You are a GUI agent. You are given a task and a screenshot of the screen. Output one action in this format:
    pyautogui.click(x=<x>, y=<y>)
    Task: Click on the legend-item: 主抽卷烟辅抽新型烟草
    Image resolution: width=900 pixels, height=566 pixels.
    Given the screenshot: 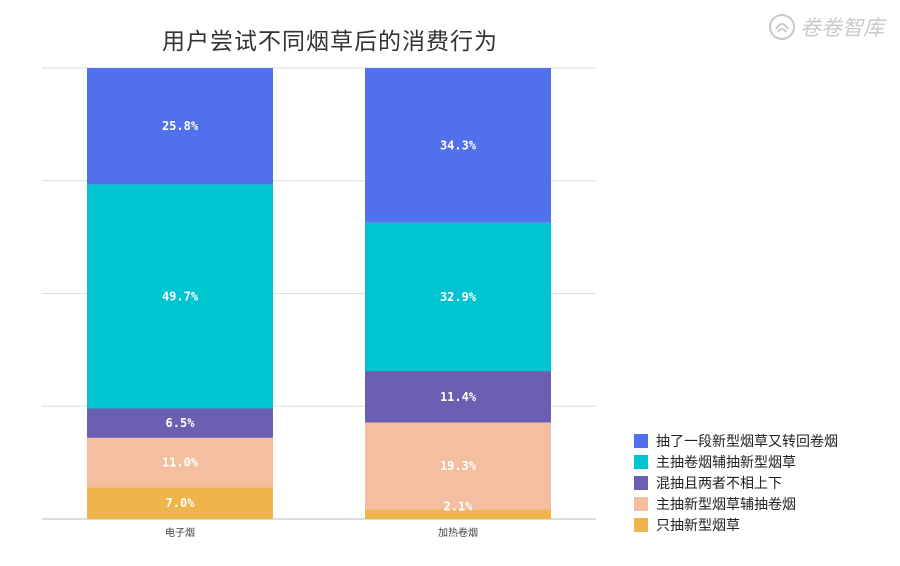 What is the action you would take?
    pyautogui.click(x=736, y=461)
    